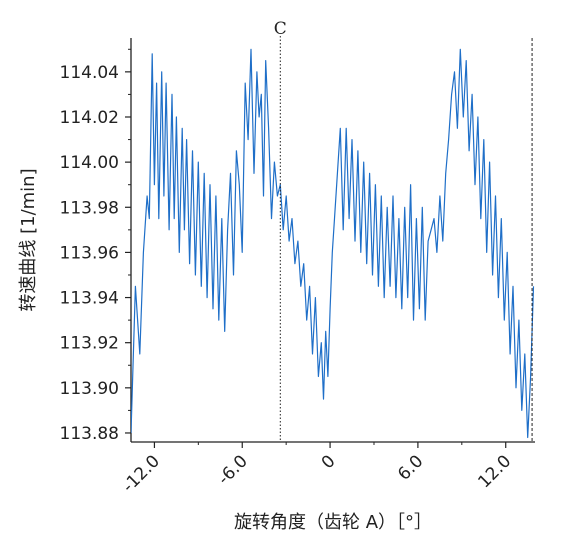 The height and width of the screenshot is (555, 588). What do you see at coordinates (89, 299) in the screenshot?
I see `y-tick-label: 113.94` at bounding box center [89, 299].